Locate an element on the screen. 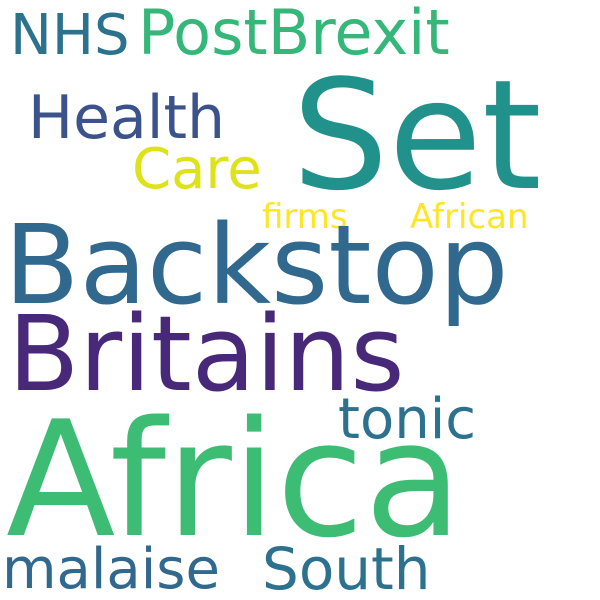 Image resolution: width=600 pixels, height=600 pixels. word-south: South is located at coordinates (346, 567).